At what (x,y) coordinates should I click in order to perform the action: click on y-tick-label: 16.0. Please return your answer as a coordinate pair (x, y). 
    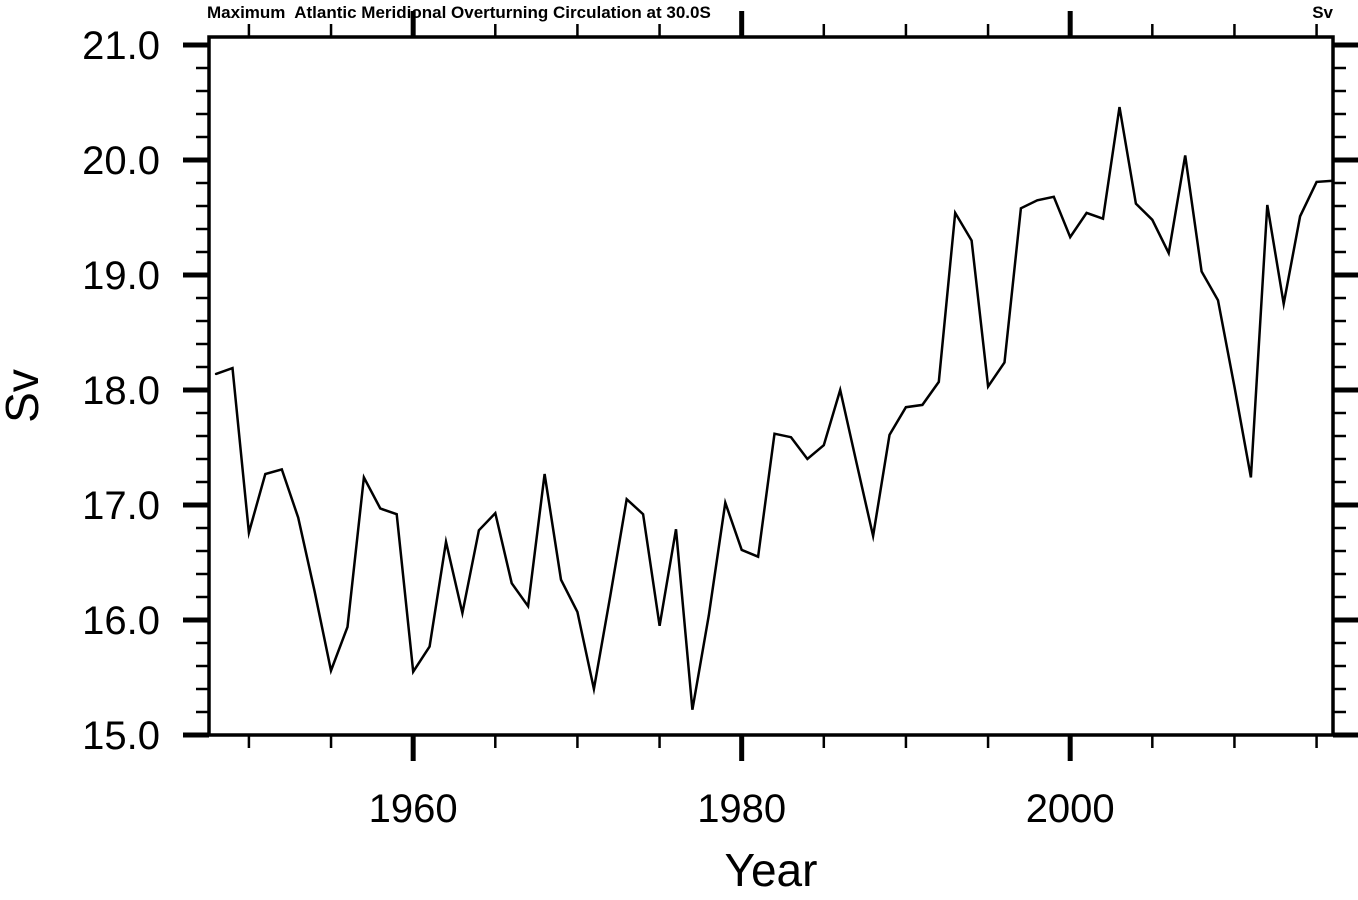
    Looking at the image, I should click on (121, 621).